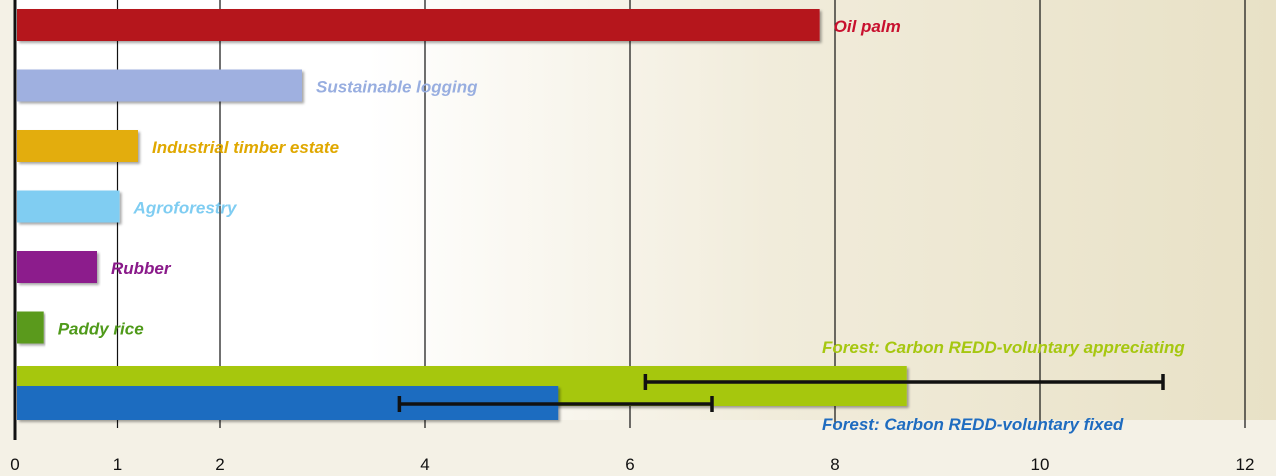 This screenshot has height=476, width=1276. I want to click on x-tick-label: 6, so click(629, 464).